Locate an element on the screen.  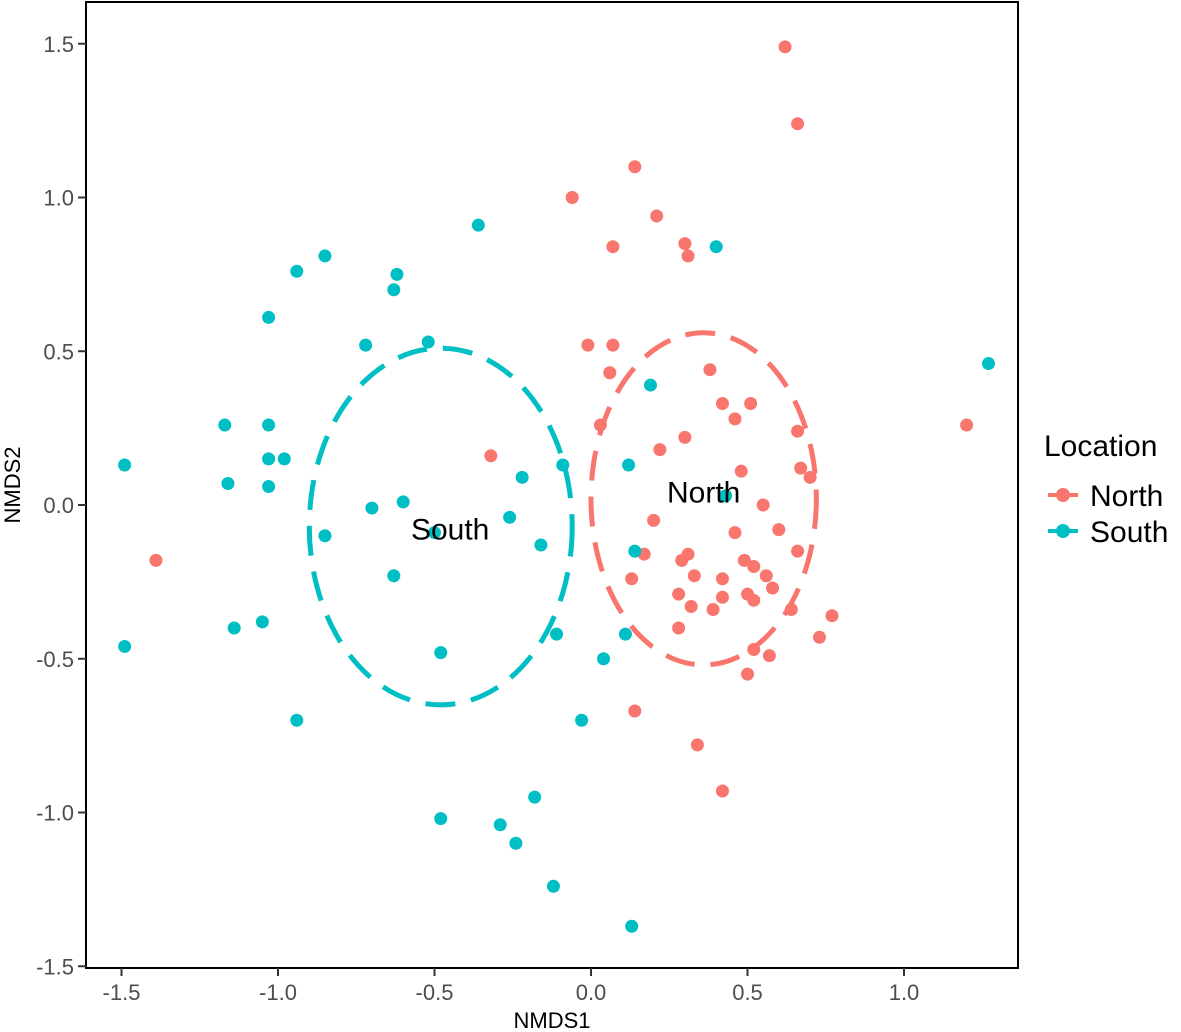
x-tick-label: -1.0 is located at coordinates (278, 992).